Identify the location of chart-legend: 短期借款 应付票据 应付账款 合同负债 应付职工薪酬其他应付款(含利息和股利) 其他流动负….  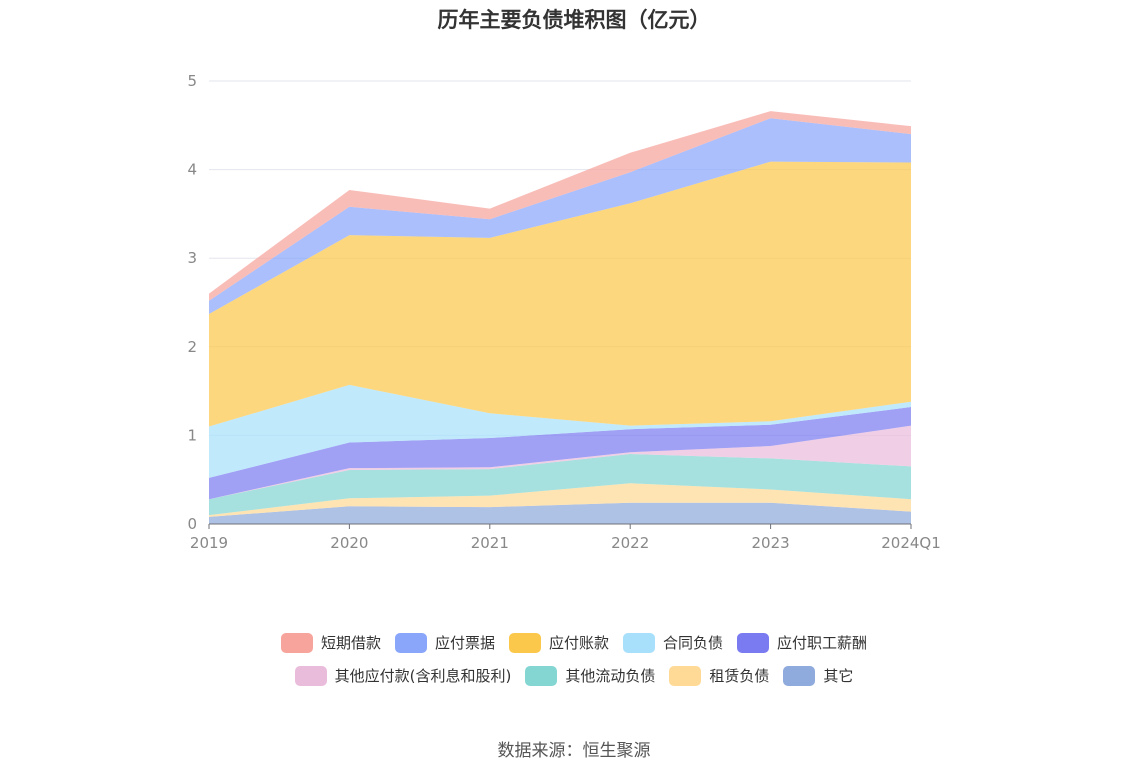
(574, 665).